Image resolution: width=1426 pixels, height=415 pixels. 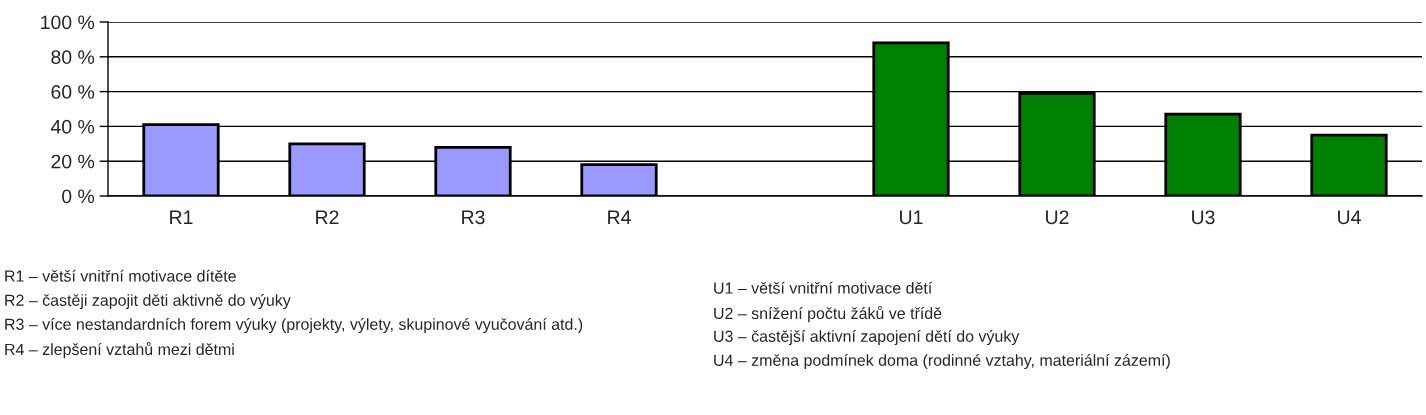 I want to click on text: R4 – zlepšení vztahů mezi dětmi, so click(x=119, y=350).